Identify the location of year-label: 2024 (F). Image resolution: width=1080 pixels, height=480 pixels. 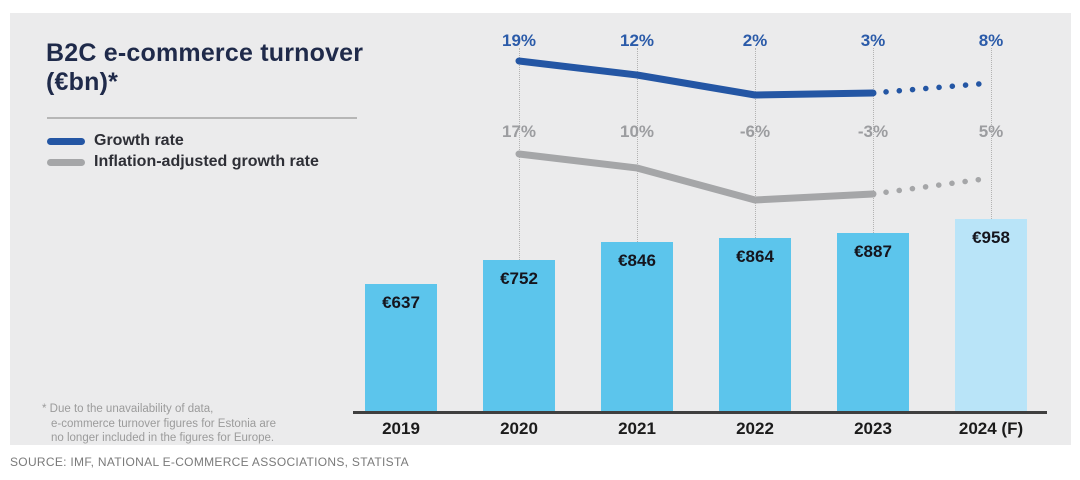
(991, 428).